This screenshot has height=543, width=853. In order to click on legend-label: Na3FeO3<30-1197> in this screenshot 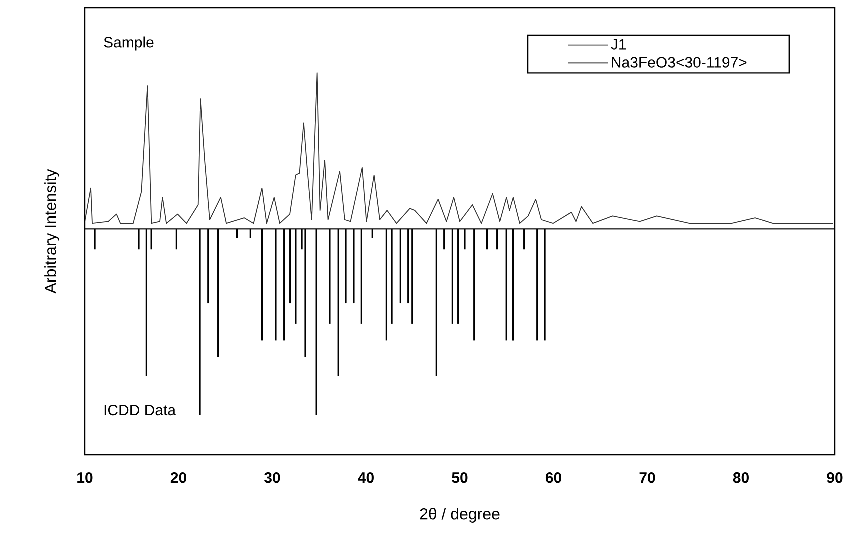, I will do `click(679, 62)`.